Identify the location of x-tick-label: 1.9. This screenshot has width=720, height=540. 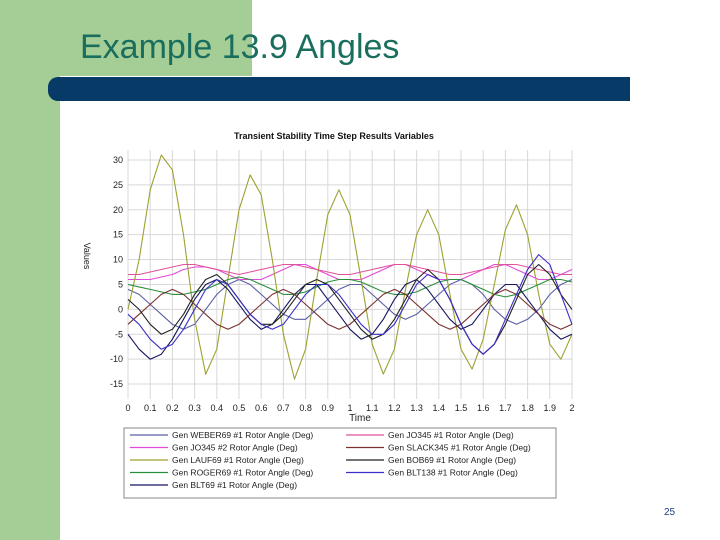
(550, 408).